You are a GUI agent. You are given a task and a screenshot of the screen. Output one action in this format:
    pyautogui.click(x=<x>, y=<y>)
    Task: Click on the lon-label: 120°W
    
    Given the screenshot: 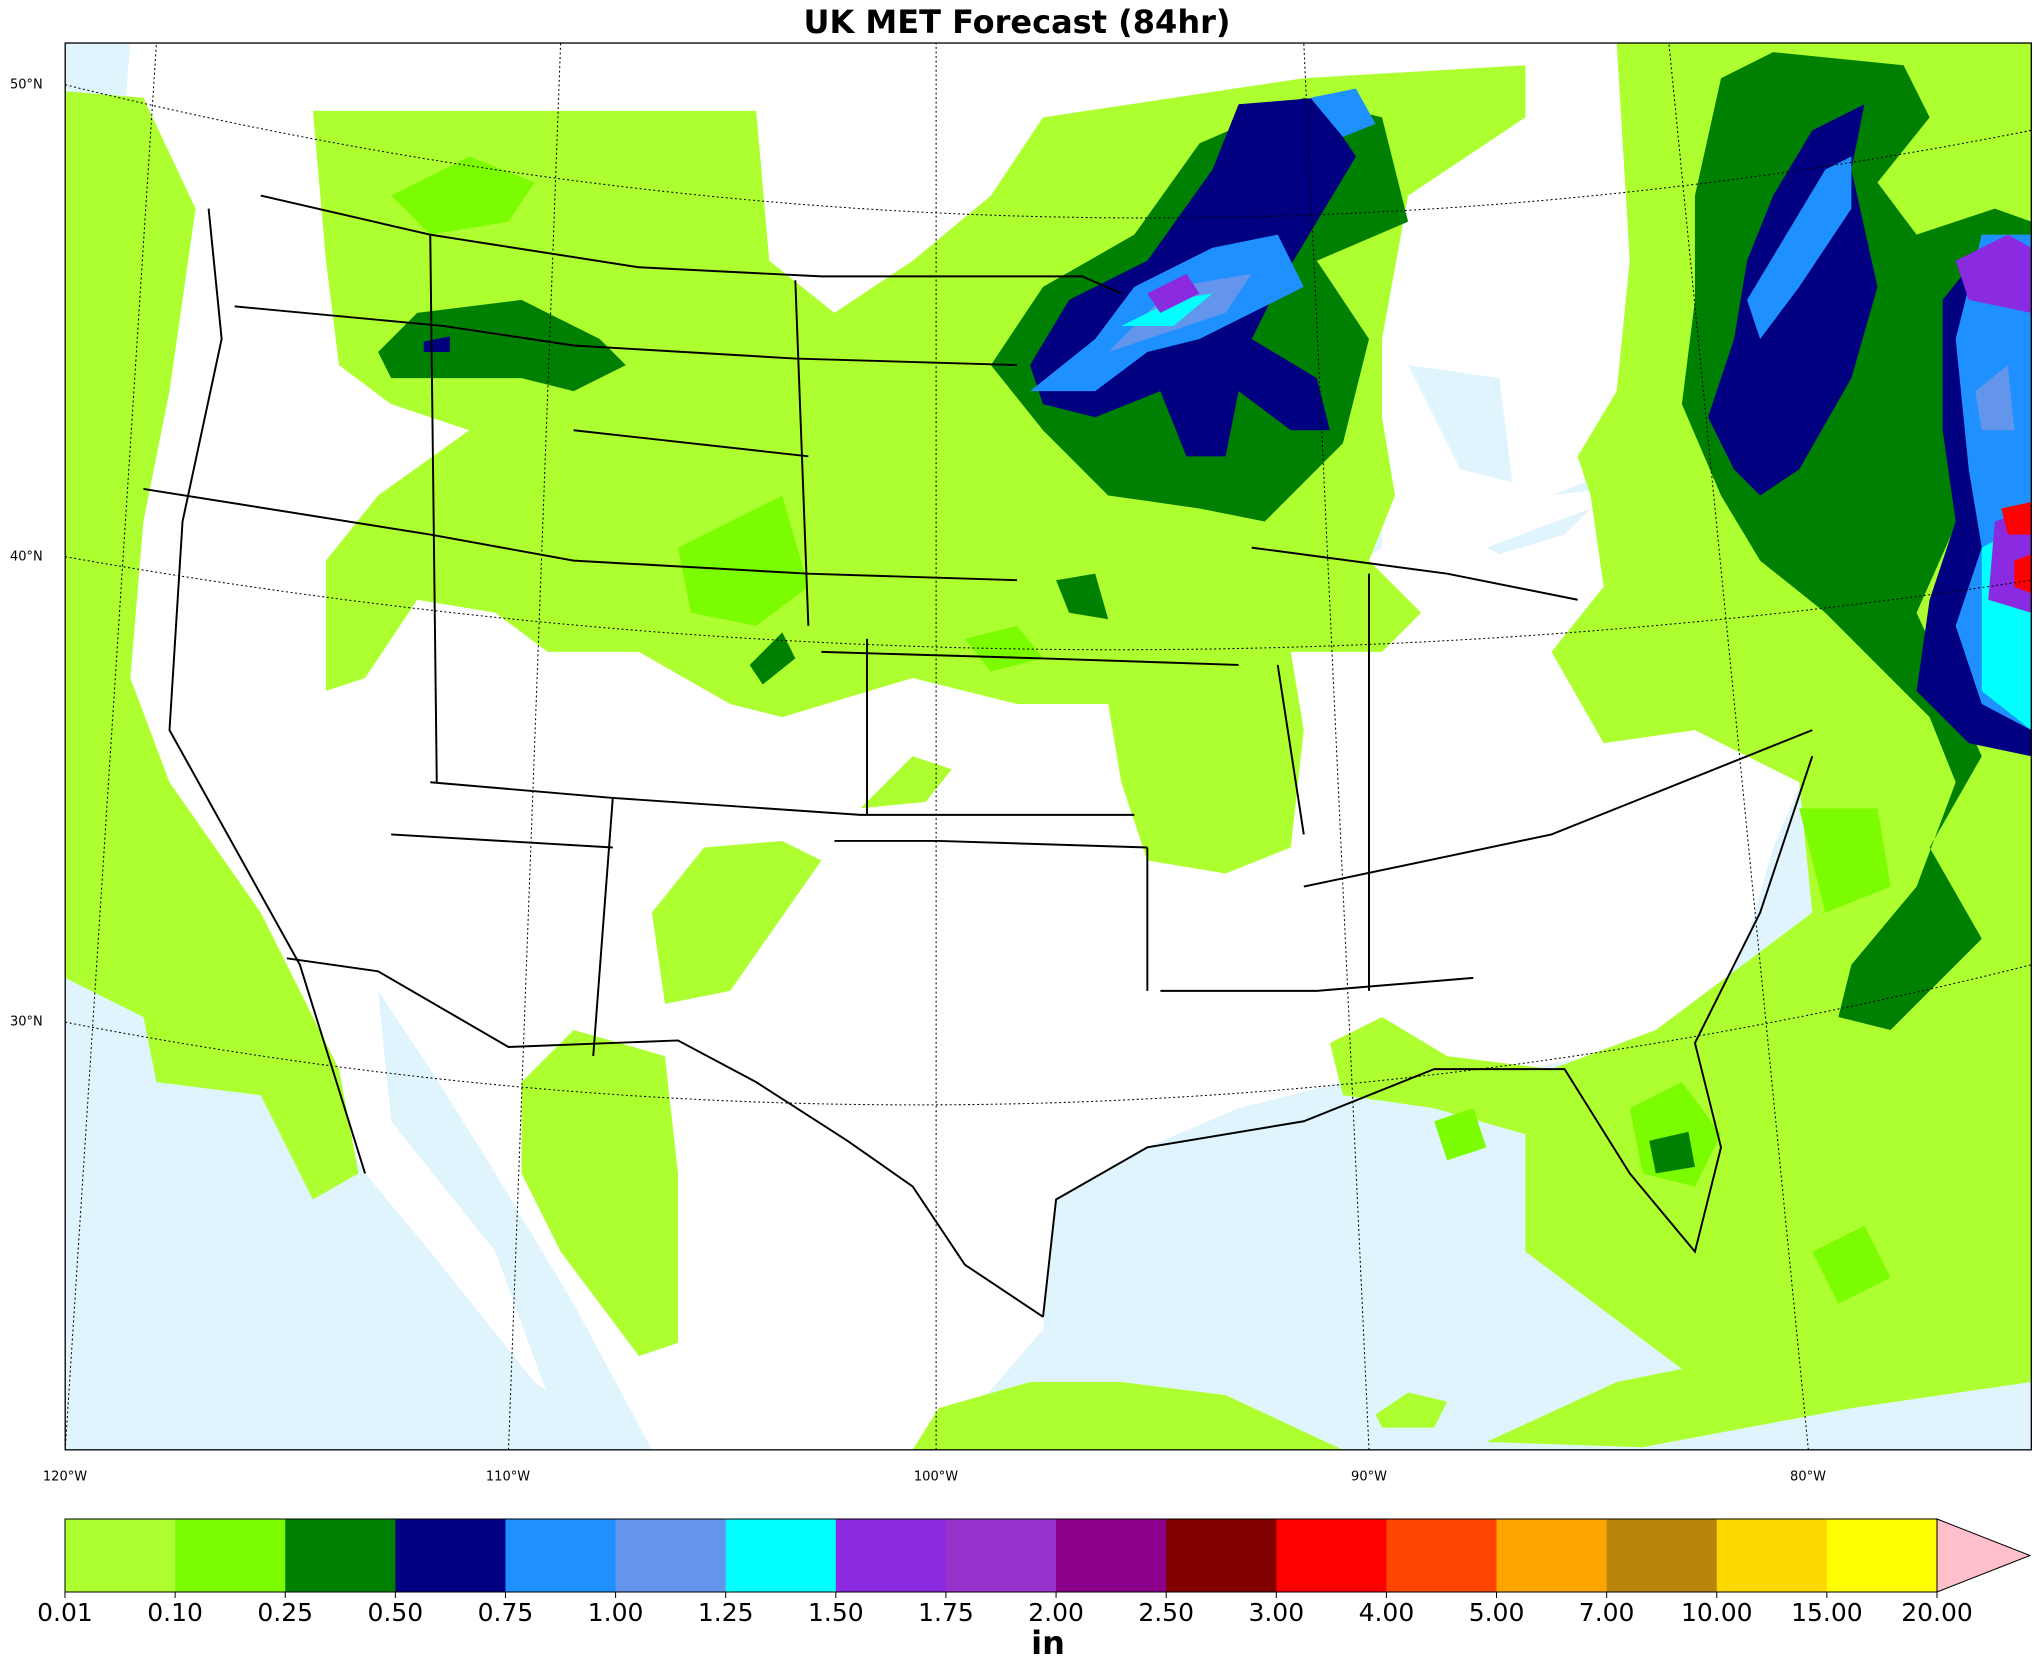 What is the action you would take?
    pyautogui.click(x=65, y=1477)
    